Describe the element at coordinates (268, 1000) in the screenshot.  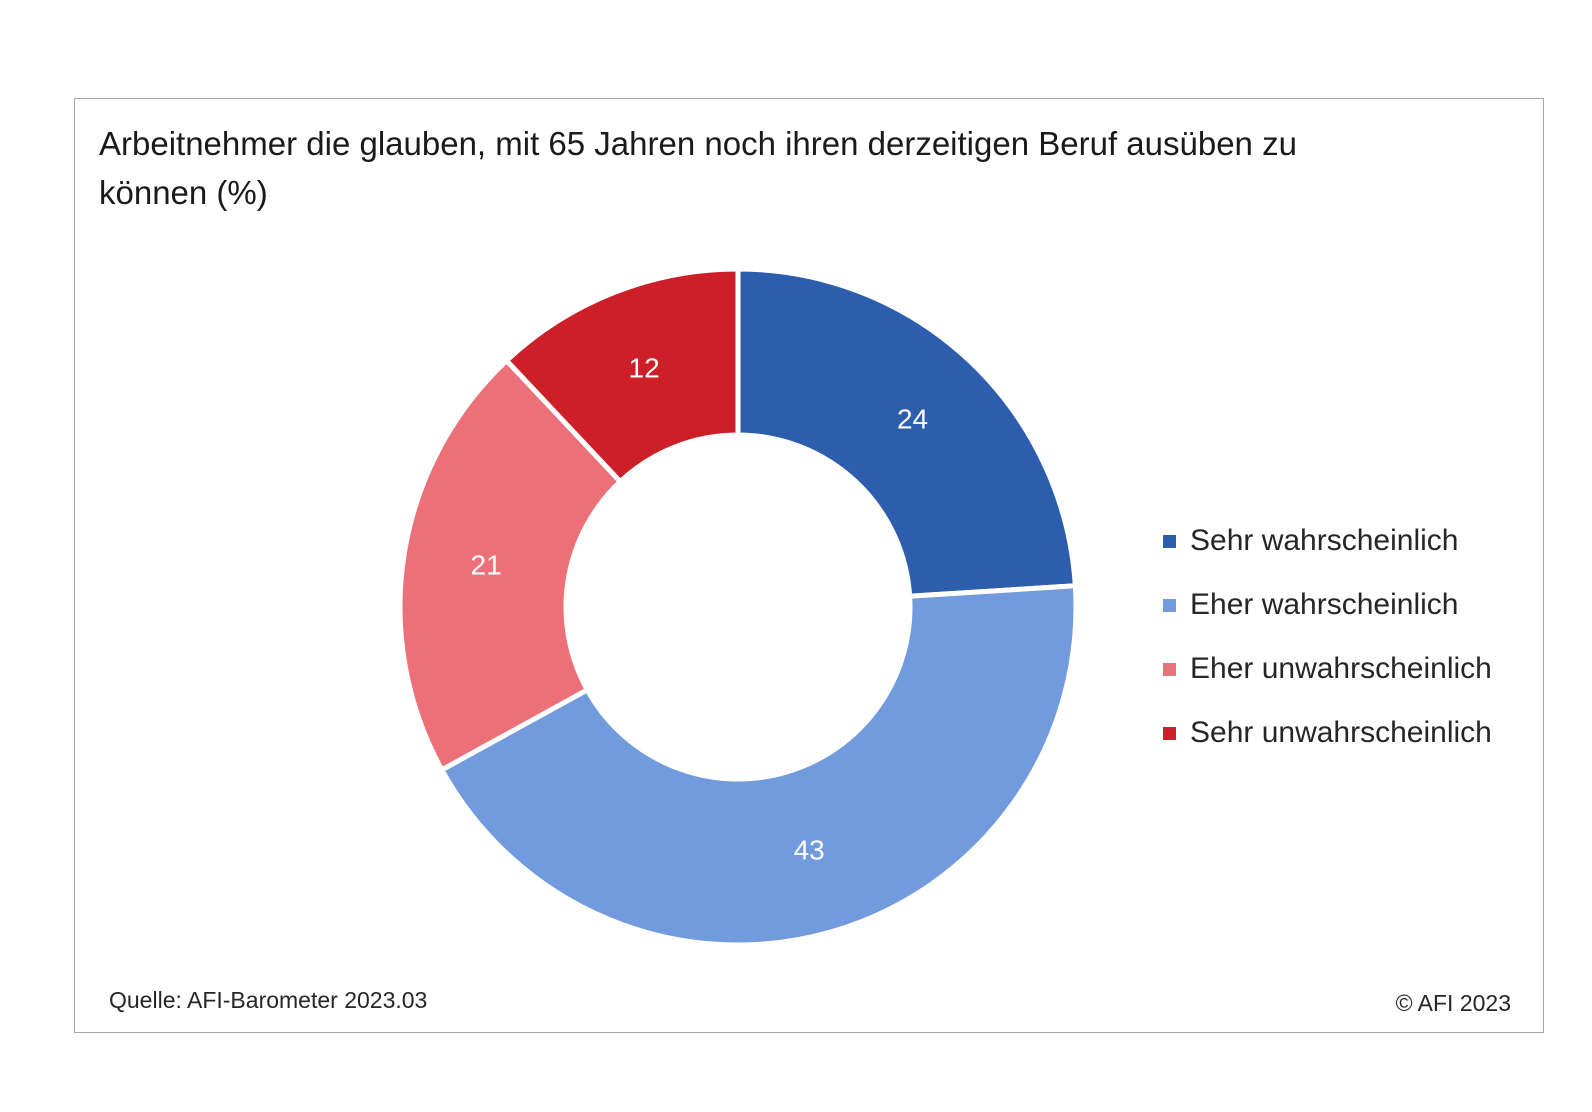
I see `source-note: Quelle: AFI-Barometer 2023.03` at that location.